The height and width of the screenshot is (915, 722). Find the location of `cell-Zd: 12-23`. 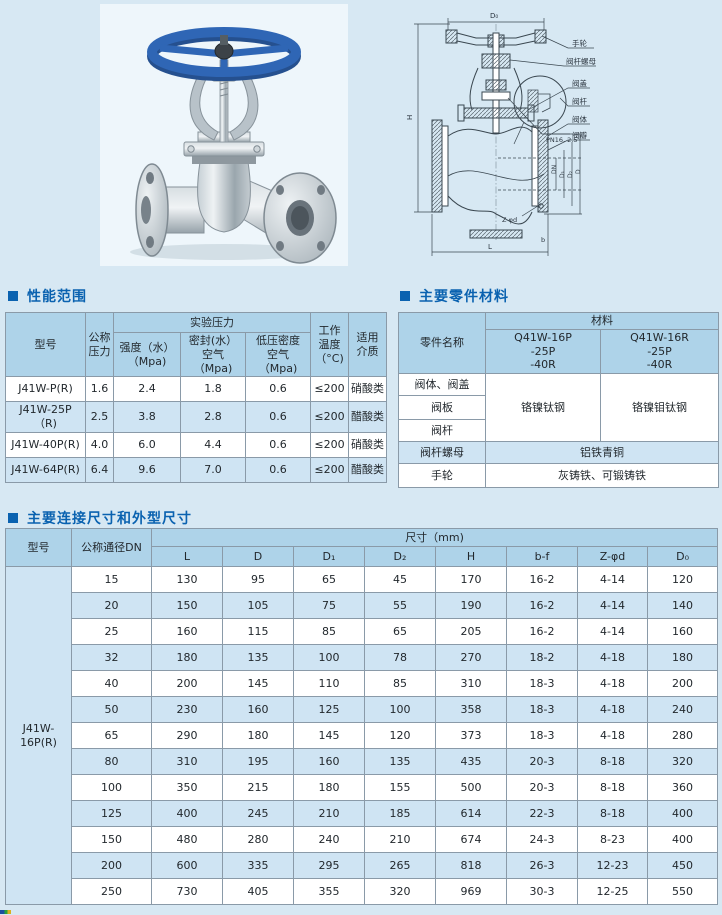

cell-Zd: 12-23 is located at coordinates (612, 865).